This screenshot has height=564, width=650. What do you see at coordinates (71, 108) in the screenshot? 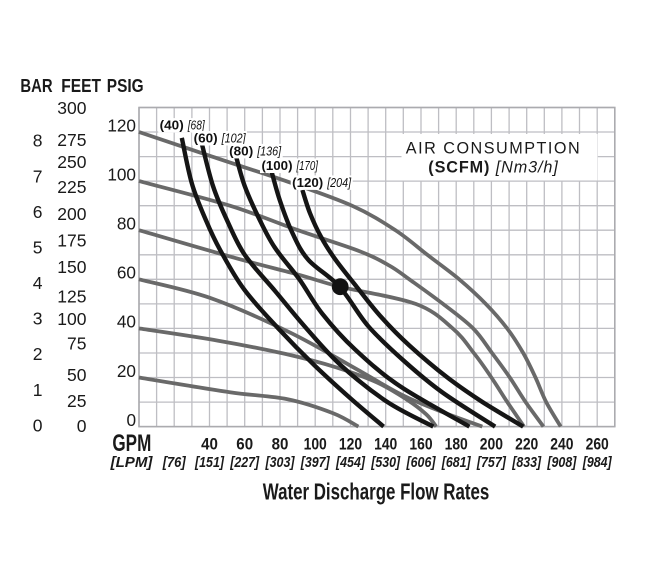
I see `svg-text: 300` at bounding box center [71, 108].